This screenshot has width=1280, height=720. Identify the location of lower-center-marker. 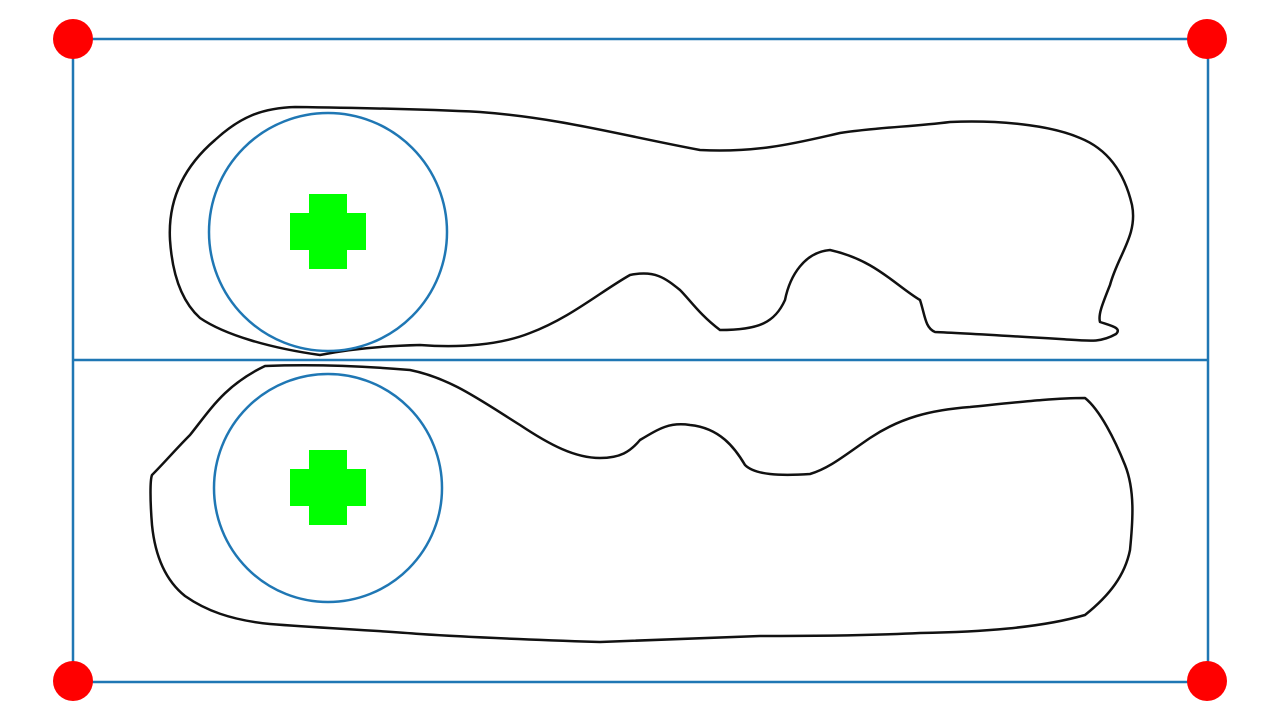
(328, 487).